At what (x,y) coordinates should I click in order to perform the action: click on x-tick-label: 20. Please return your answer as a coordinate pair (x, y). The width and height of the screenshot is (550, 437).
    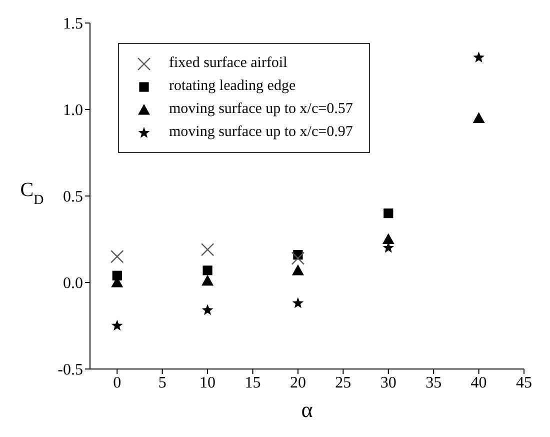
    Looking at the image, I should click on (298, 383).